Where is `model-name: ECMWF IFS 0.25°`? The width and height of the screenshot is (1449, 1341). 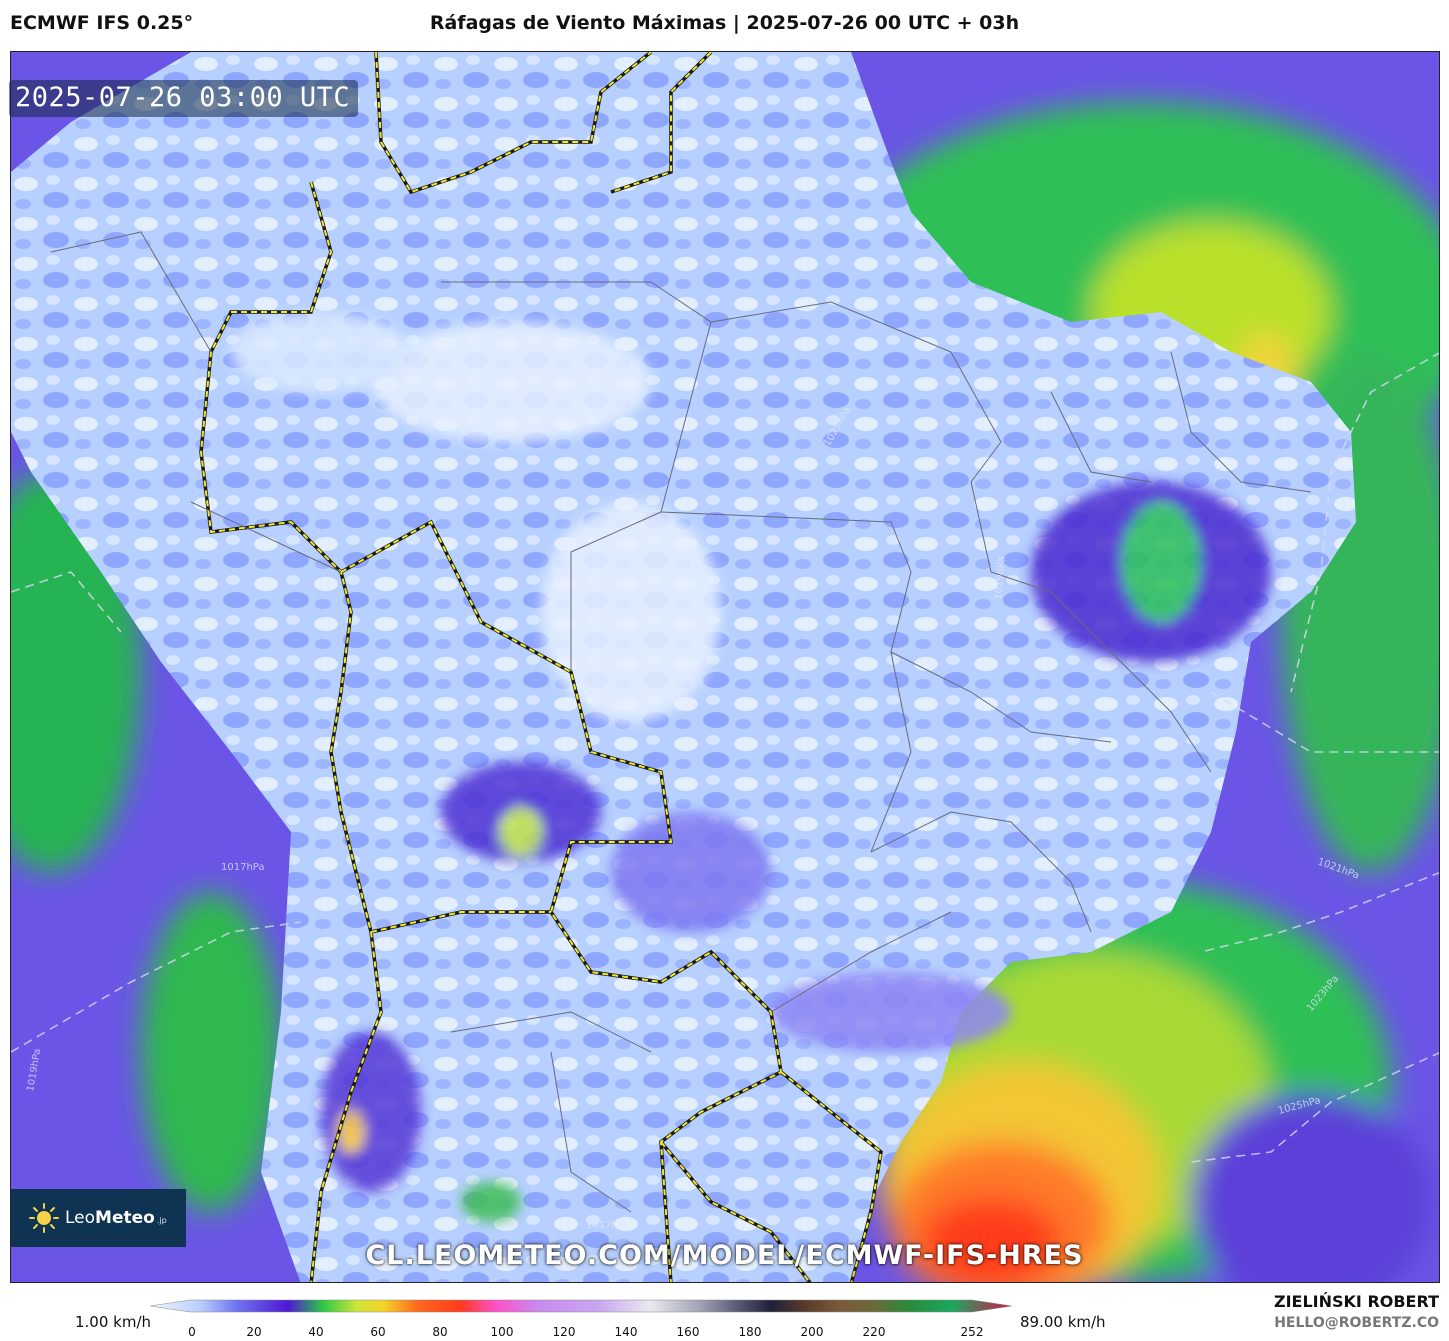
model-name: ECMWF IFS 0.25° is located at coordinates (102, 23).